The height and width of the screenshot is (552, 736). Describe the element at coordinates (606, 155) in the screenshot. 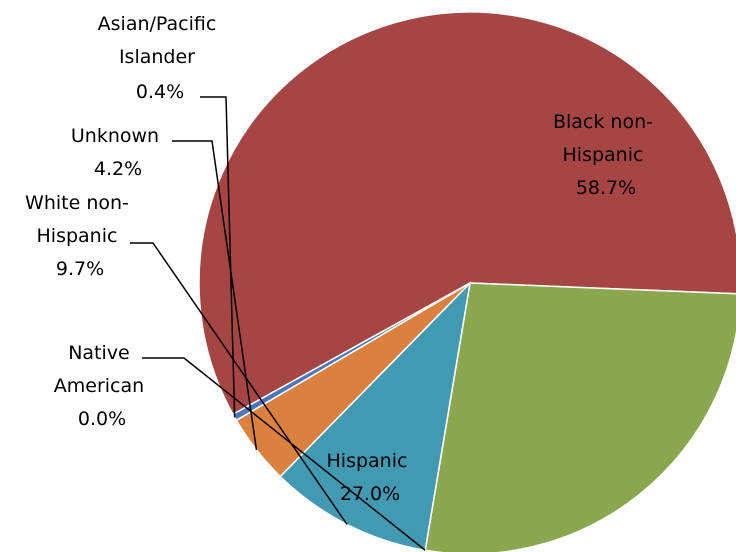

I see `label-black-non-hispanic: Black non- Hispanic 58.7%` at that location.